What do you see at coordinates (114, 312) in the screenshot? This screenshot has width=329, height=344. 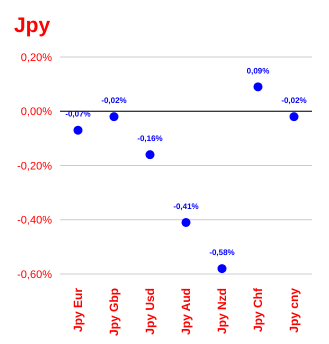 I see `x-tick-label: Jpy Gbp` at bounding box center [114, 312].